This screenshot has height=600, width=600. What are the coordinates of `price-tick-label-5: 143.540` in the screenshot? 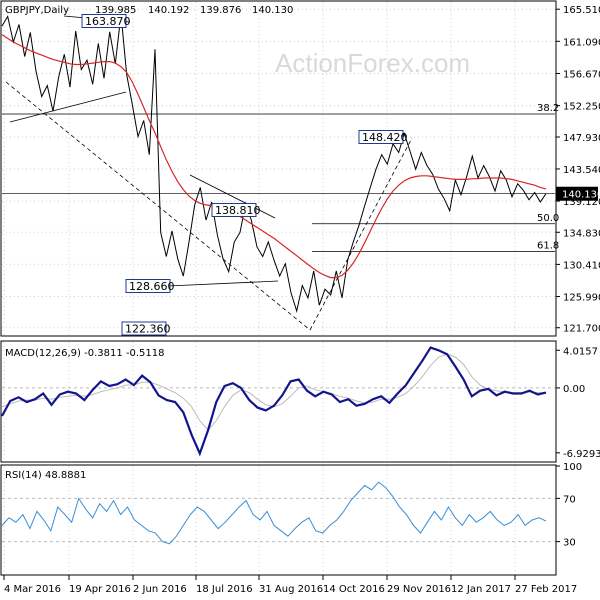 It's located at (581, 170).